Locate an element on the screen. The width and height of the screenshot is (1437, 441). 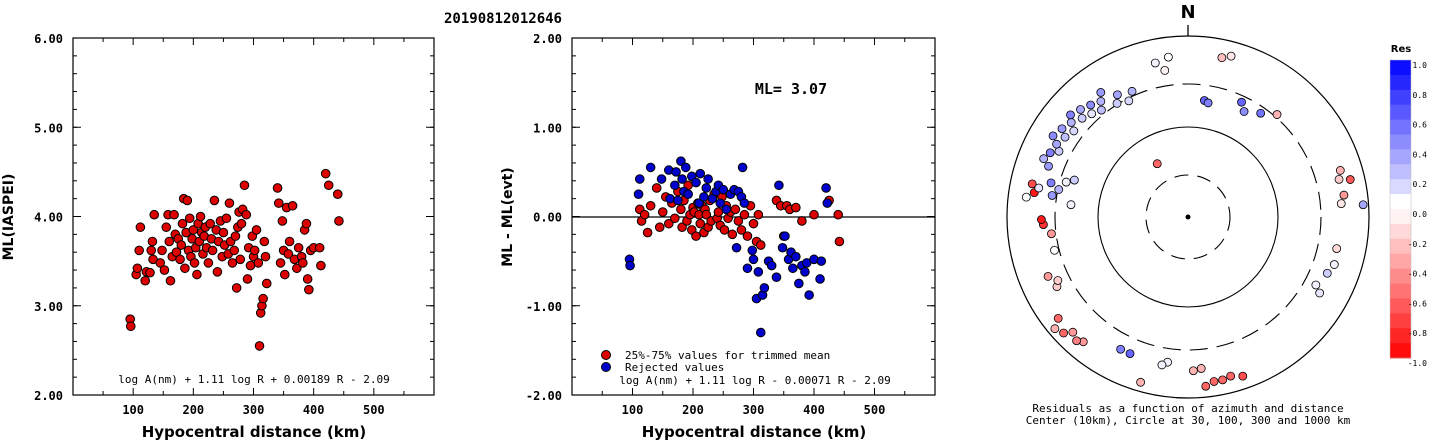
y-axis-label: ML - ML(evt) is located at coordinates (508, 216).